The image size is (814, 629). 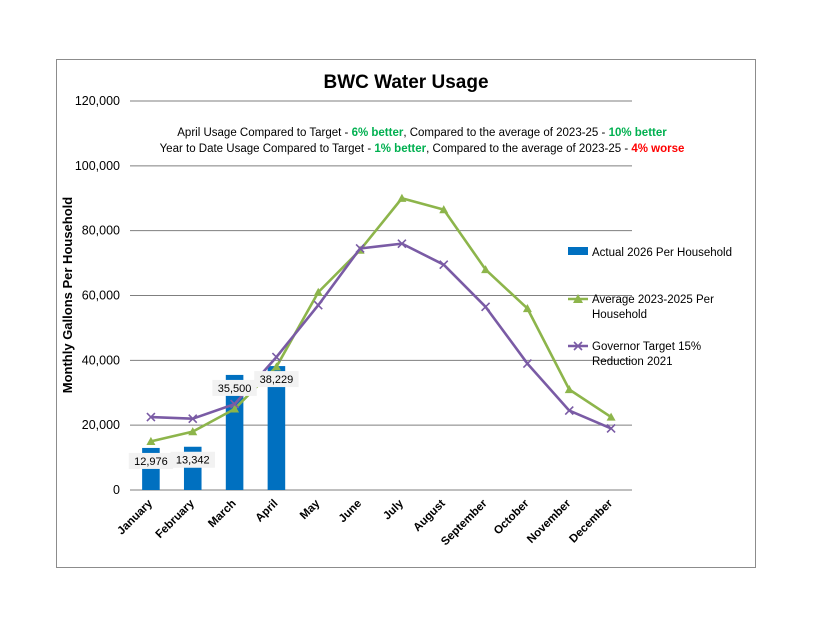 What do you see at coordinates (578, 251) in the screenshot?
I see `legend-swatch` at bounding box center [578, 251].